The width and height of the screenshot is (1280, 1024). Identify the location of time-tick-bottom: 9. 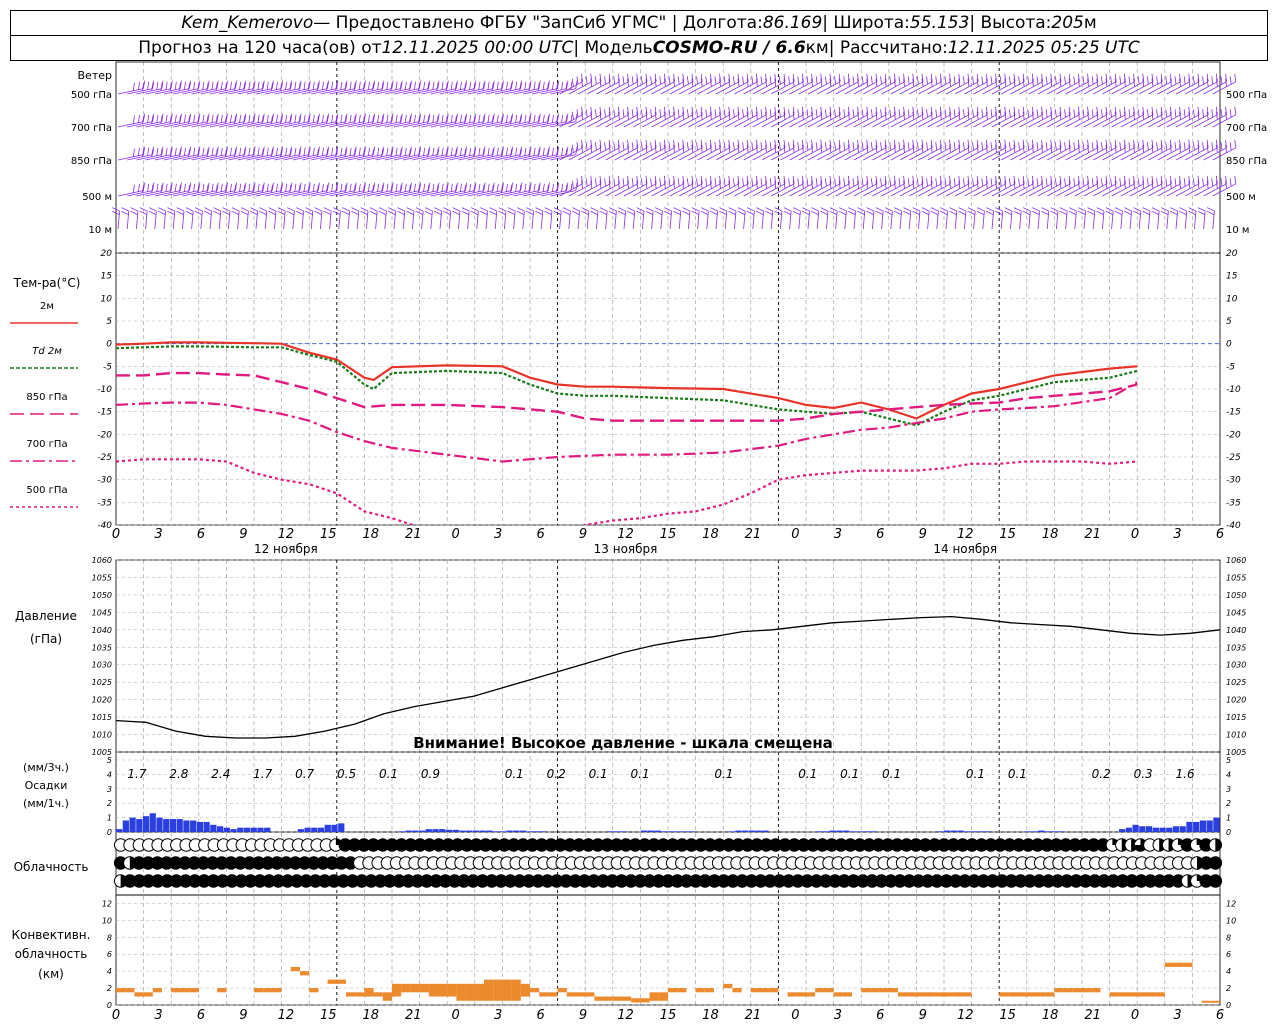
(923, 1015).